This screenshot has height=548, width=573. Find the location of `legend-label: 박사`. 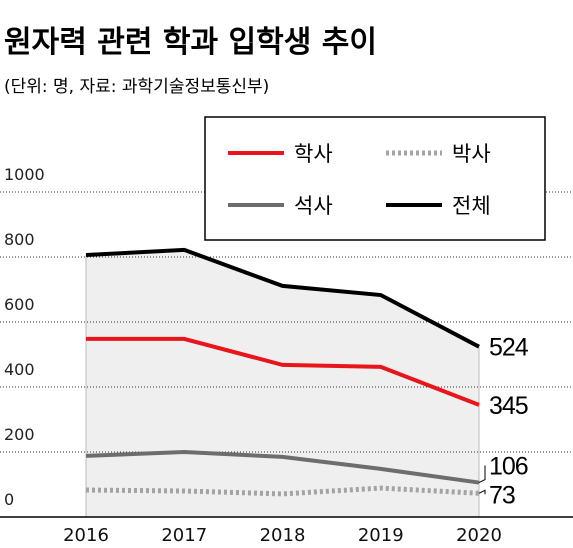

legend-label: 박사 is located at coordinates (471, 154).